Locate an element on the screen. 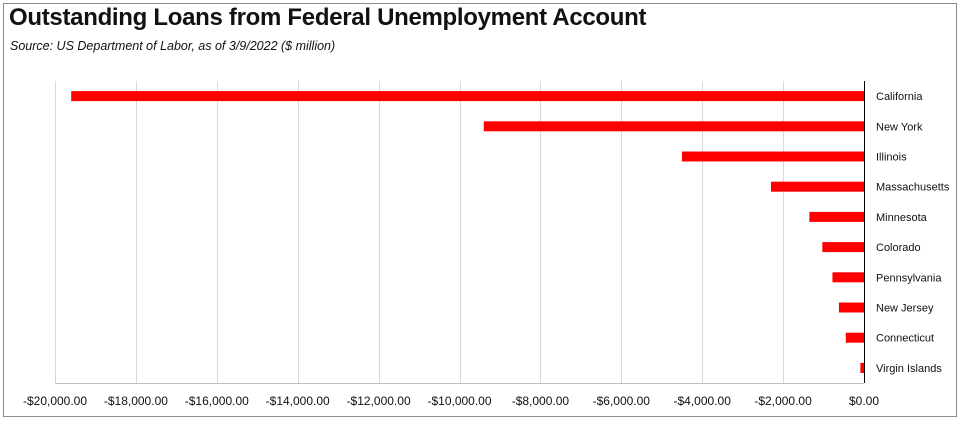 The width and height of the screenshot is (962, 422). x-tick-label: -$6,000.00 is located at coordinates (622, 401).